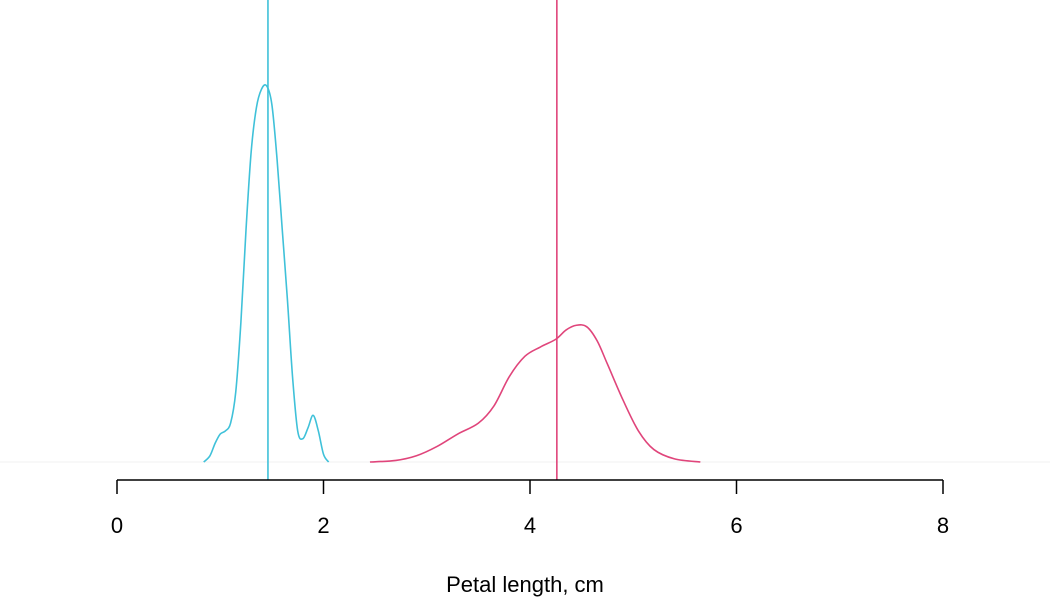 The image size is (1050, 600). What do you see at coordinates (525, 584) in the screenshot?
I see `x-axis-title: Petal length, cm` at bounding box center [525, 584].